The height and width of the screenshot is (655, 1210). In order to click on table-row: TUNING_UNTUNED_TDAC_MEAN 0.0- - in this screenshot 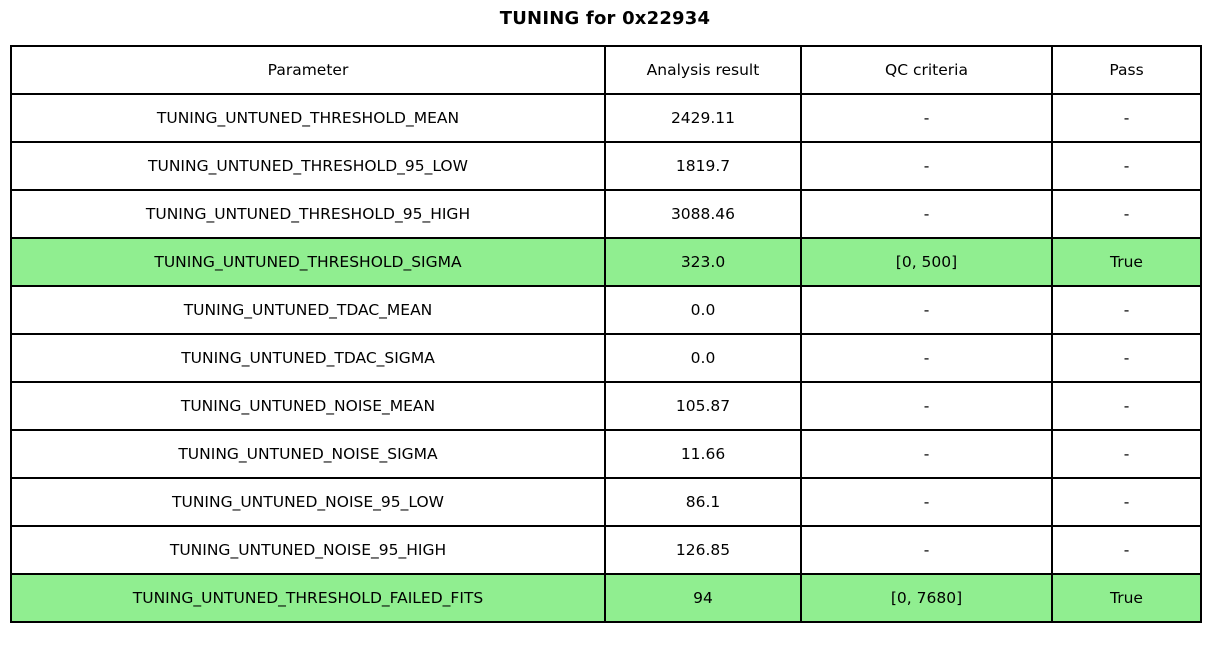, I will do `click(606, 310)`.